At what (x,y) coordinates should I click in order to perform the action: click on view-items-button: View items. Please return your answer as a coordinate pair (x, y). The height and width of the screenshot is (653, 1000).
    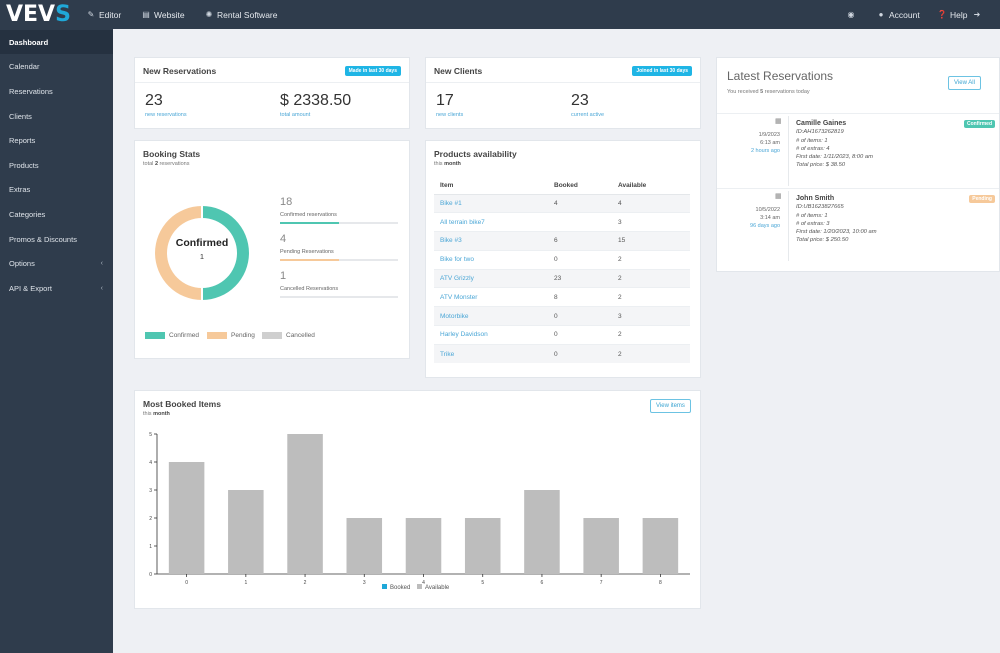
    Looking at the image, I should click on (670, 406).